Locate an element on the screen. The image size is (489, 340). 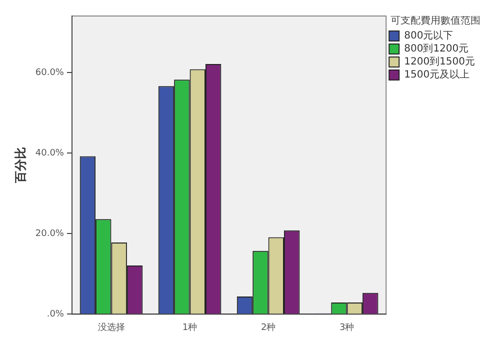
y-tick-label: 40.0% is located at coordinates (49, 153).